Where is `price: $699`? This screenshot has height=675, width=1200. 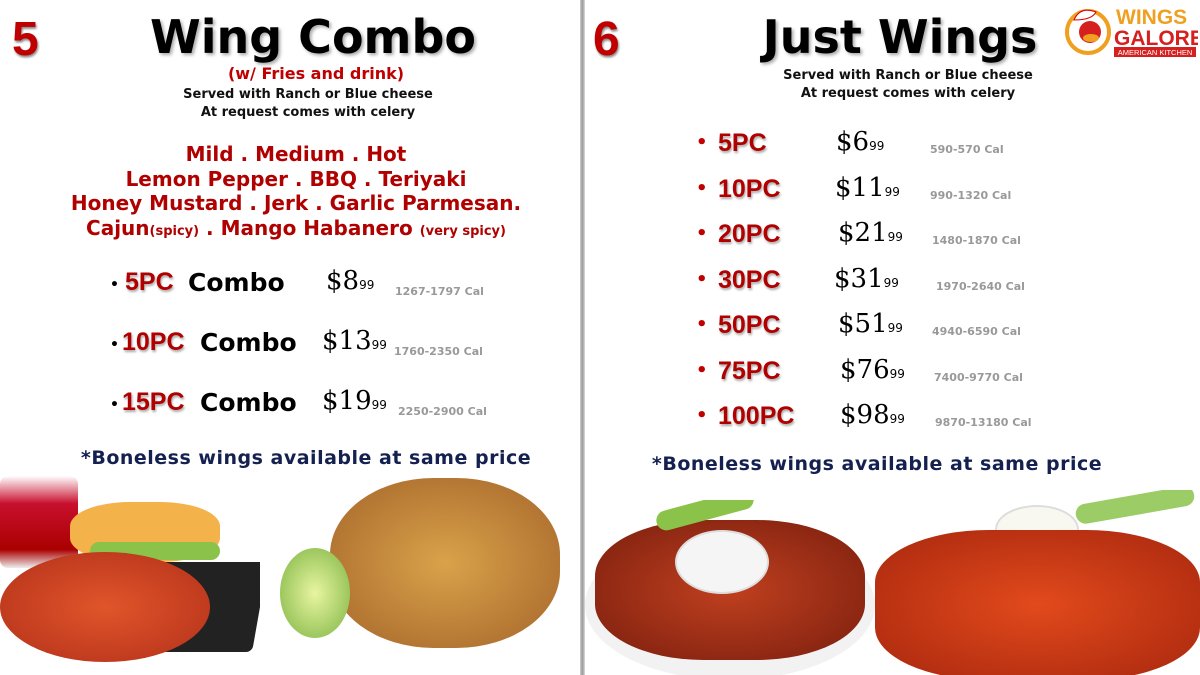
price: $699 is located at coordinates (860, 142).